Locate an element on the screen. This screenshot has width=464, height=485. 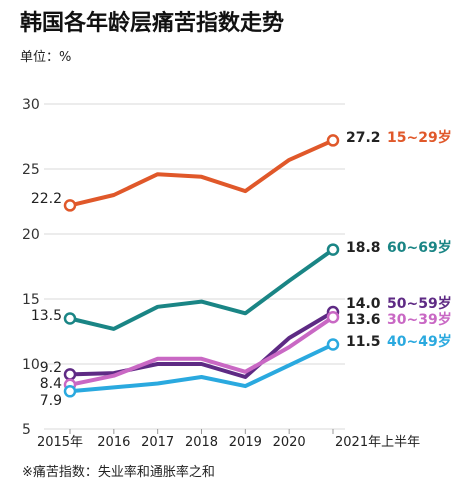
y-tick-label: 15 is located at coordinates (31, 300).